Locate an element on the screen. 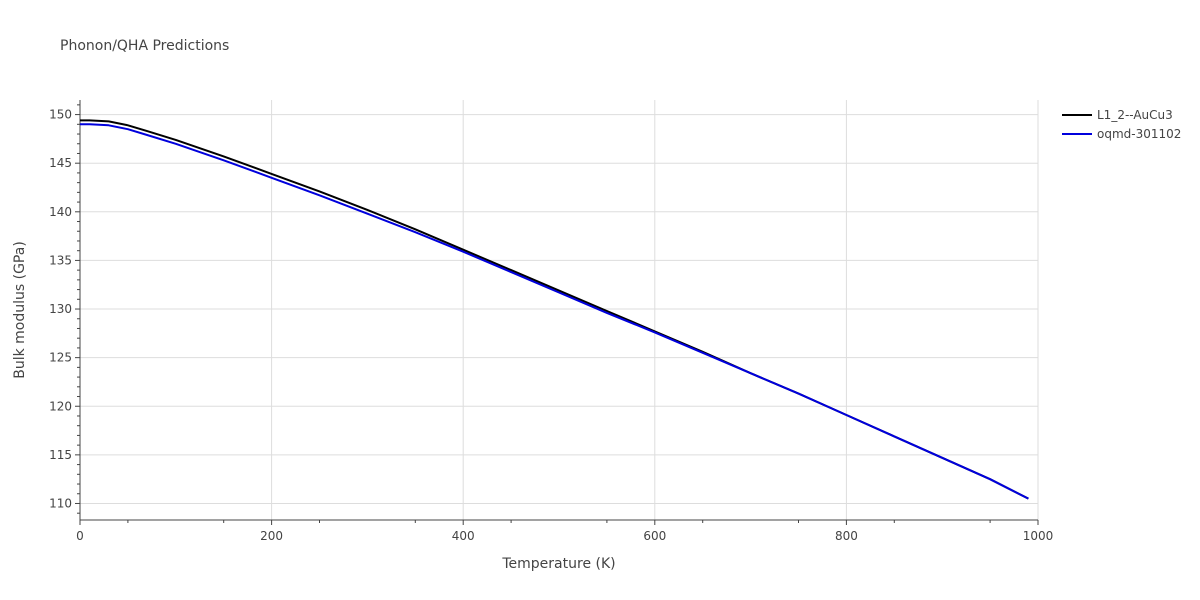  legend-item-1: oqmd-301102 is located at coordinates (1121, 134).